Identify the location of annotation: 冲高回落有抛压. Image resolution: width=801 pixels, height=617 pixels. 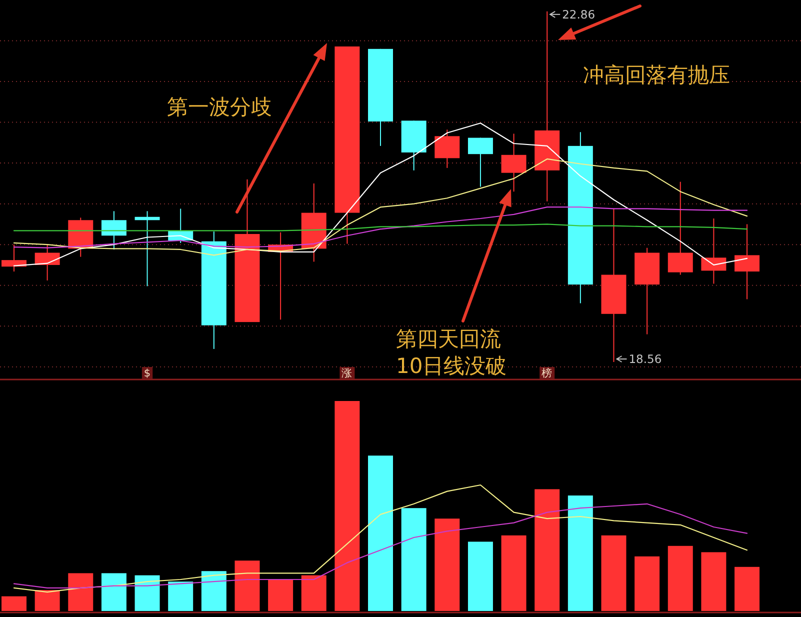
(656, 75).